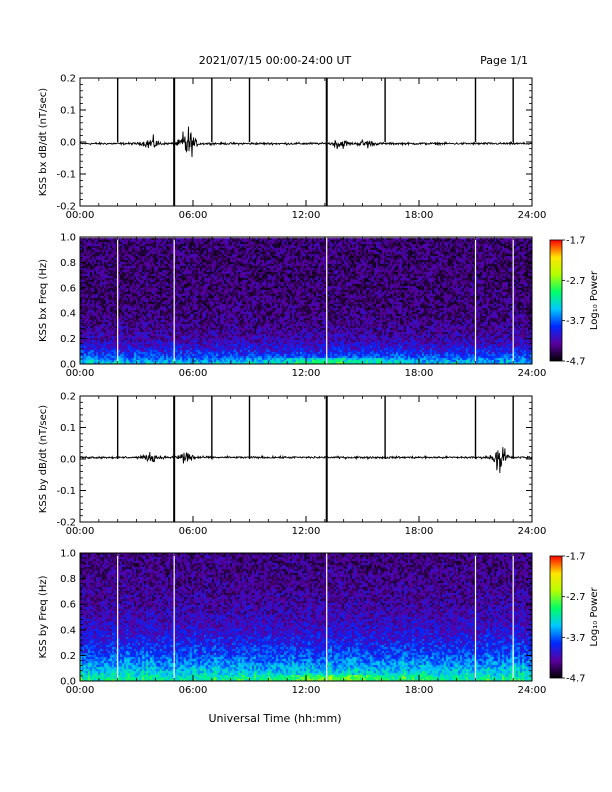 Image resolution: width=612 pixels, height=792 pixels. Describe the element at coordinates (43, 616) in the screenshot. I see `y-axis-label: KSS by Freq (Hz)` at that location.